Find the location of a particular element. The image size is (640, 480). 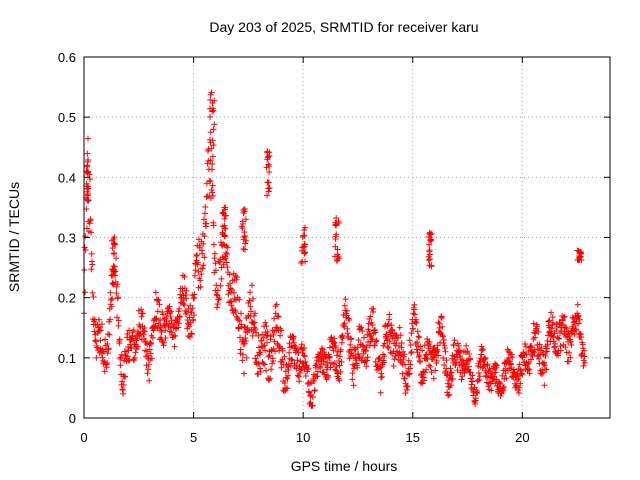

y-tick-label: 0.4 is located at coordinates (67, 177).